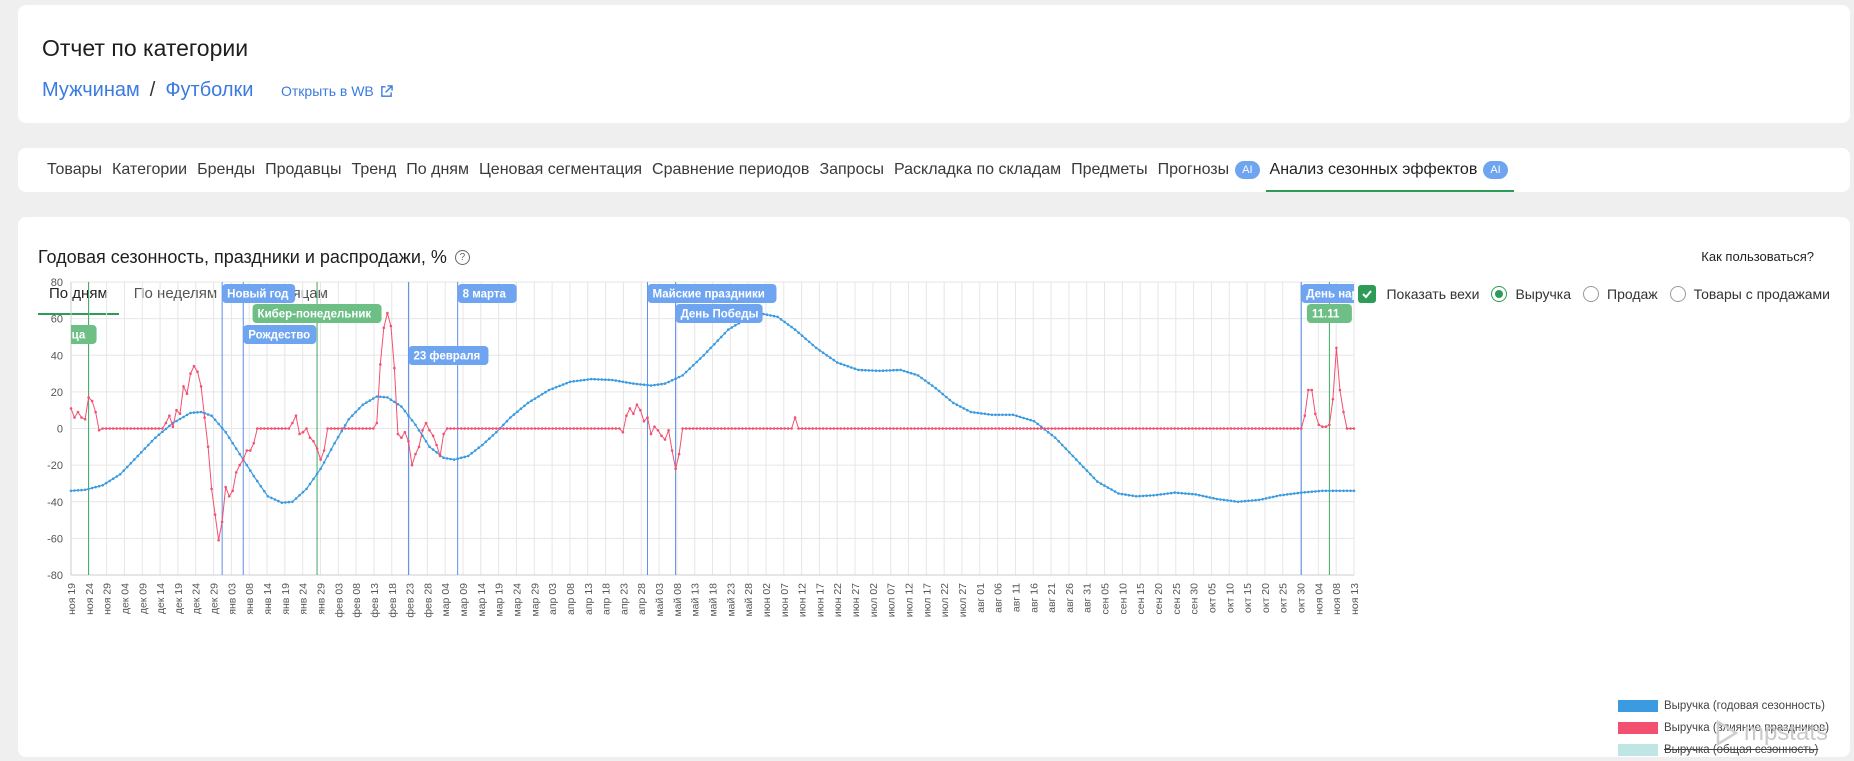 The height and width of the screenshot is (761, 1854). Describe the element at coordinates (175, 293) in the screenshot. I see `period-tab-weeks: По неделям` at that location.